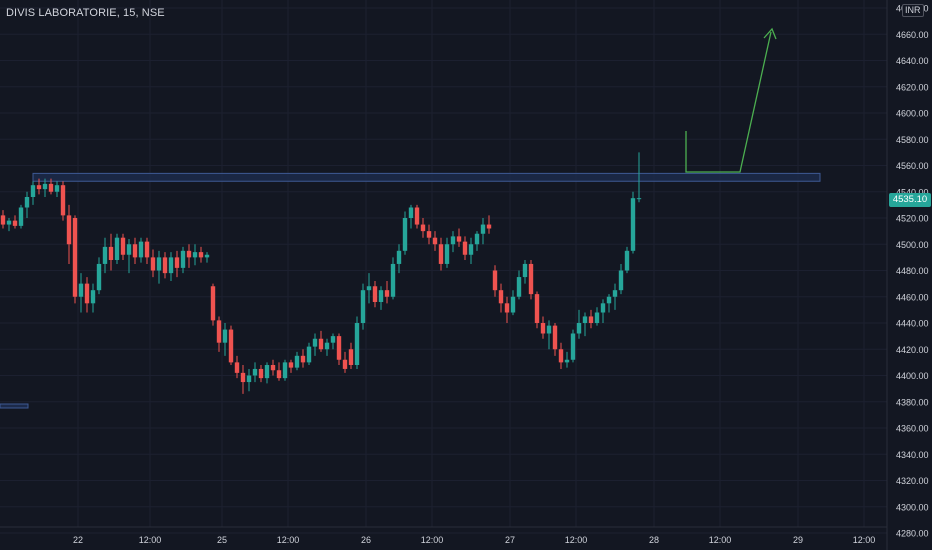 The image size is (932, 550). I want to click on support-zone-marker, so click(14, 406).